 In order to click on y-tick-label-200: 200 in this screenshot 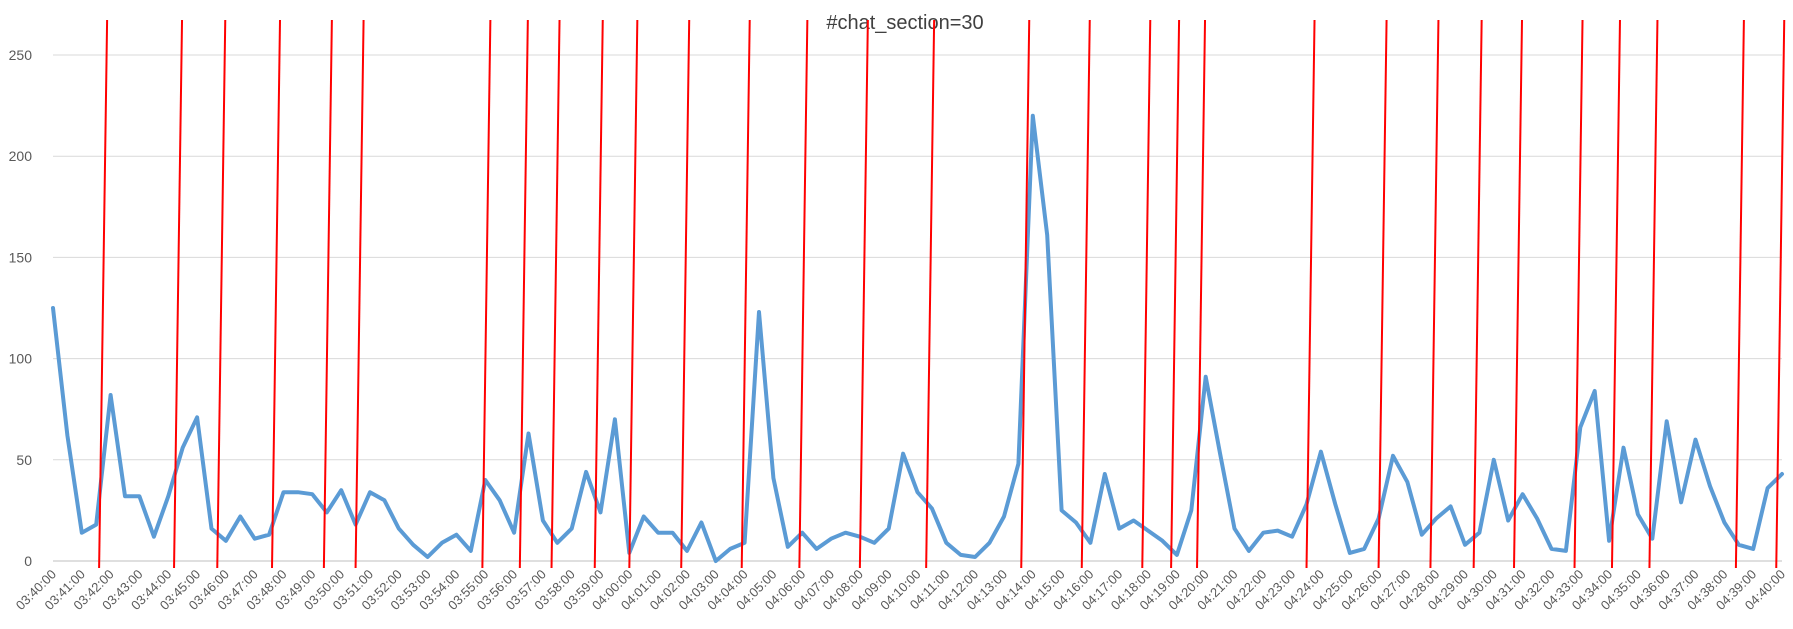, I will do `click(21, 156)`.